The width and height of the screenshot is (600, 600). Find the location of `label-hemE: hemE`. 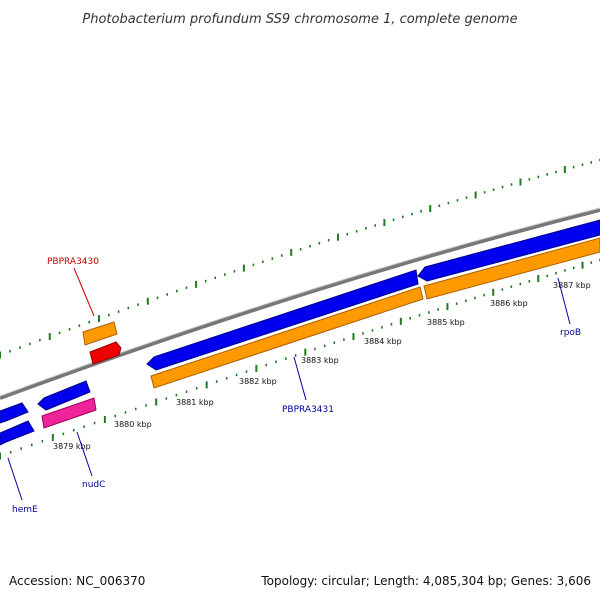

label-hemE: hemE is located at coordinates (25, 510).